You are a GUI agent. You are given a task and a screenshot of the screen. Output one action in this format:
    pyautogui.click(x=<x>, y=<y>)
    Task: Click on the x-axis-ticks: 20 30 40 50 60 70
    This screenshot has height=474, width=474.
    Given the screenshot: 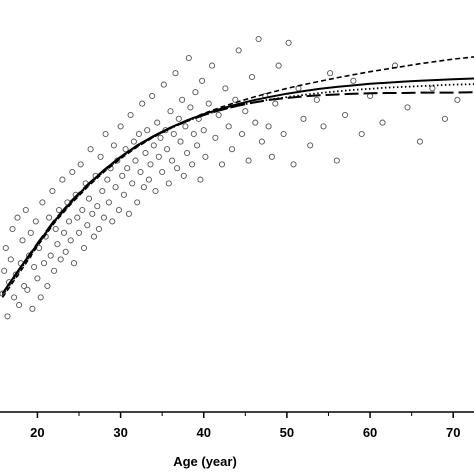 What is the action you would take?
    pyautogui.click(x=245, y=426)
    